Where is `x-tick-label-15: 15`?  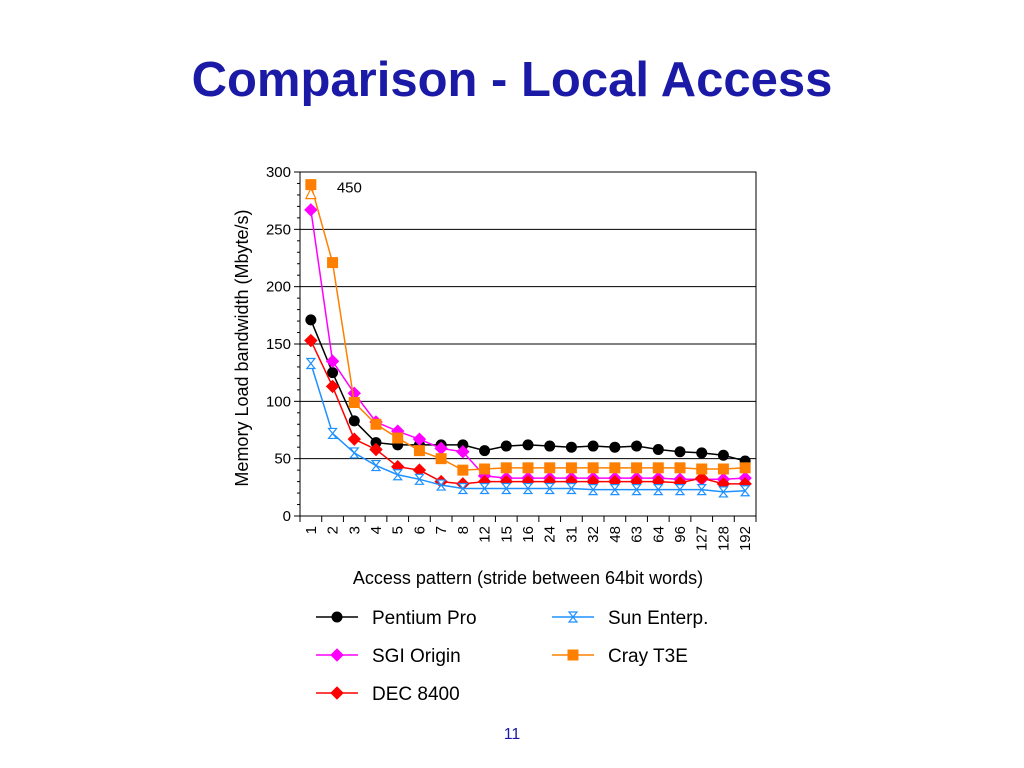 x-tick-label-15: 15 is located at coordinates (506, 534).